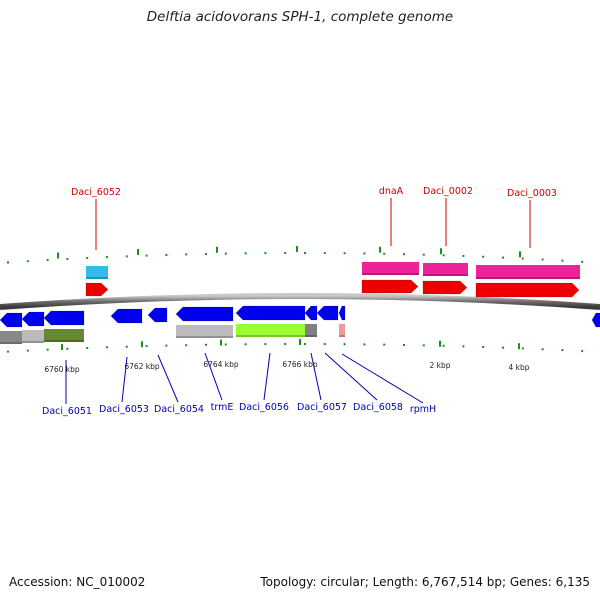 The width and height of the screenshot is (600, 600). Describe the element at coordinates (62, 369) in the screenshot. I see `scale-label-6760-kbp: 6760 kbp` at that location.